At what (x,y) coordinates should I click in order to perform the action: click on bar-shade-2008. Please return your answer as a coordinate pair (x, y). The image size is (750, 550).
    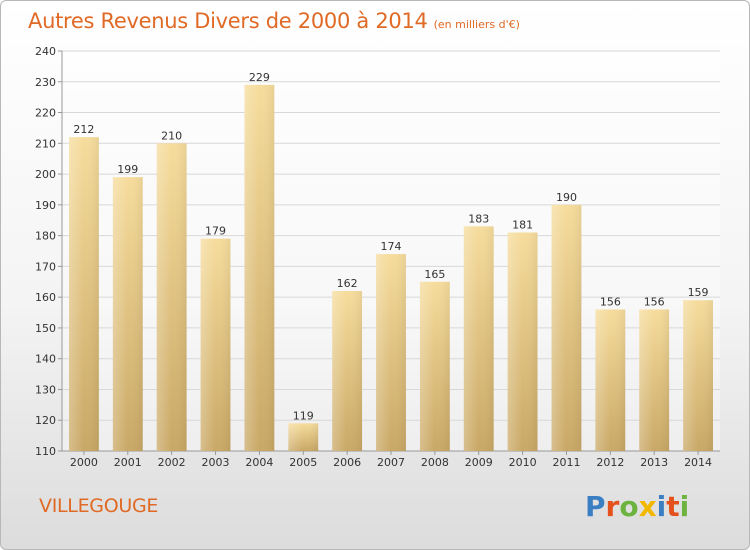
    Looking at the image, I should click on (434, 366).